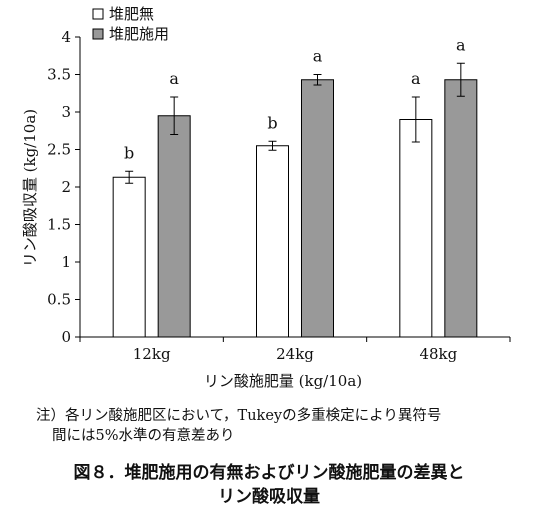  What do you see at coordinates (283, 381) in the screenshot?
I see `x-axis-label: リン酸施肥量 (kg/10a)` at bounding box center [283, 381].